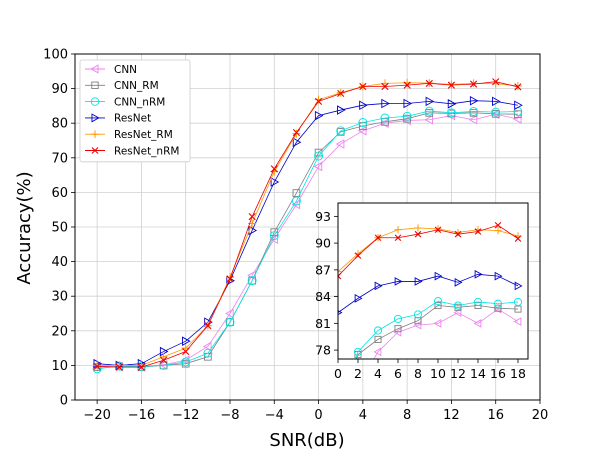  I want to click on inset-y-tick-label: 81, so click(323, 323).